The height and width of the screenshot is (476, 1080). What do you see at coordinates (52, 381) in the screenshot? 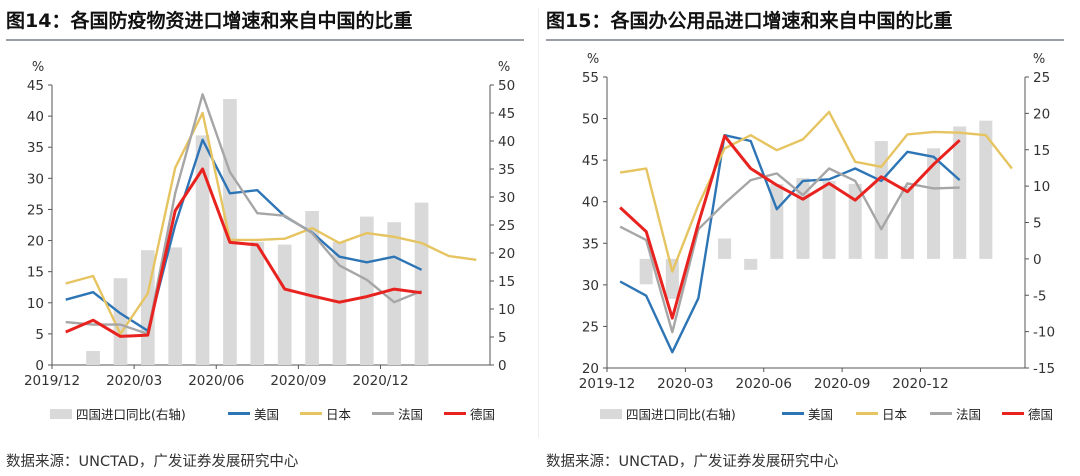
I see `x-tick-label: 2019/12` at bounding box center [52, 381].